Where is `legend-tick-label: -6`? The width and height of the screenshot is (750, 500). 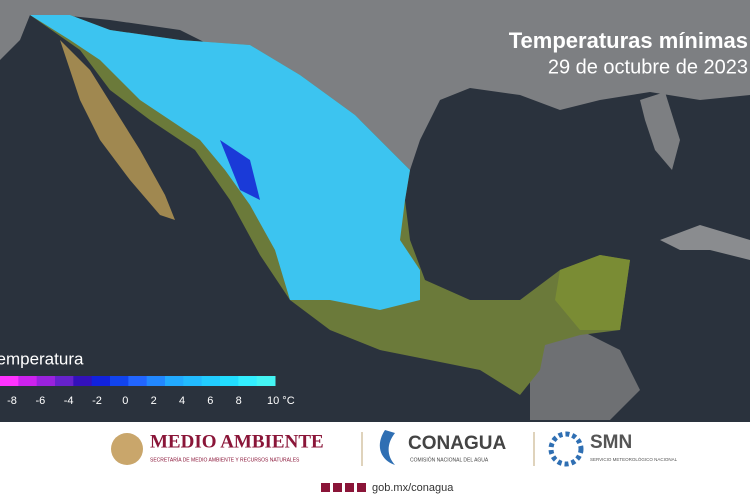 legend-tick-label: -6 is located at coordinates (40, 401).